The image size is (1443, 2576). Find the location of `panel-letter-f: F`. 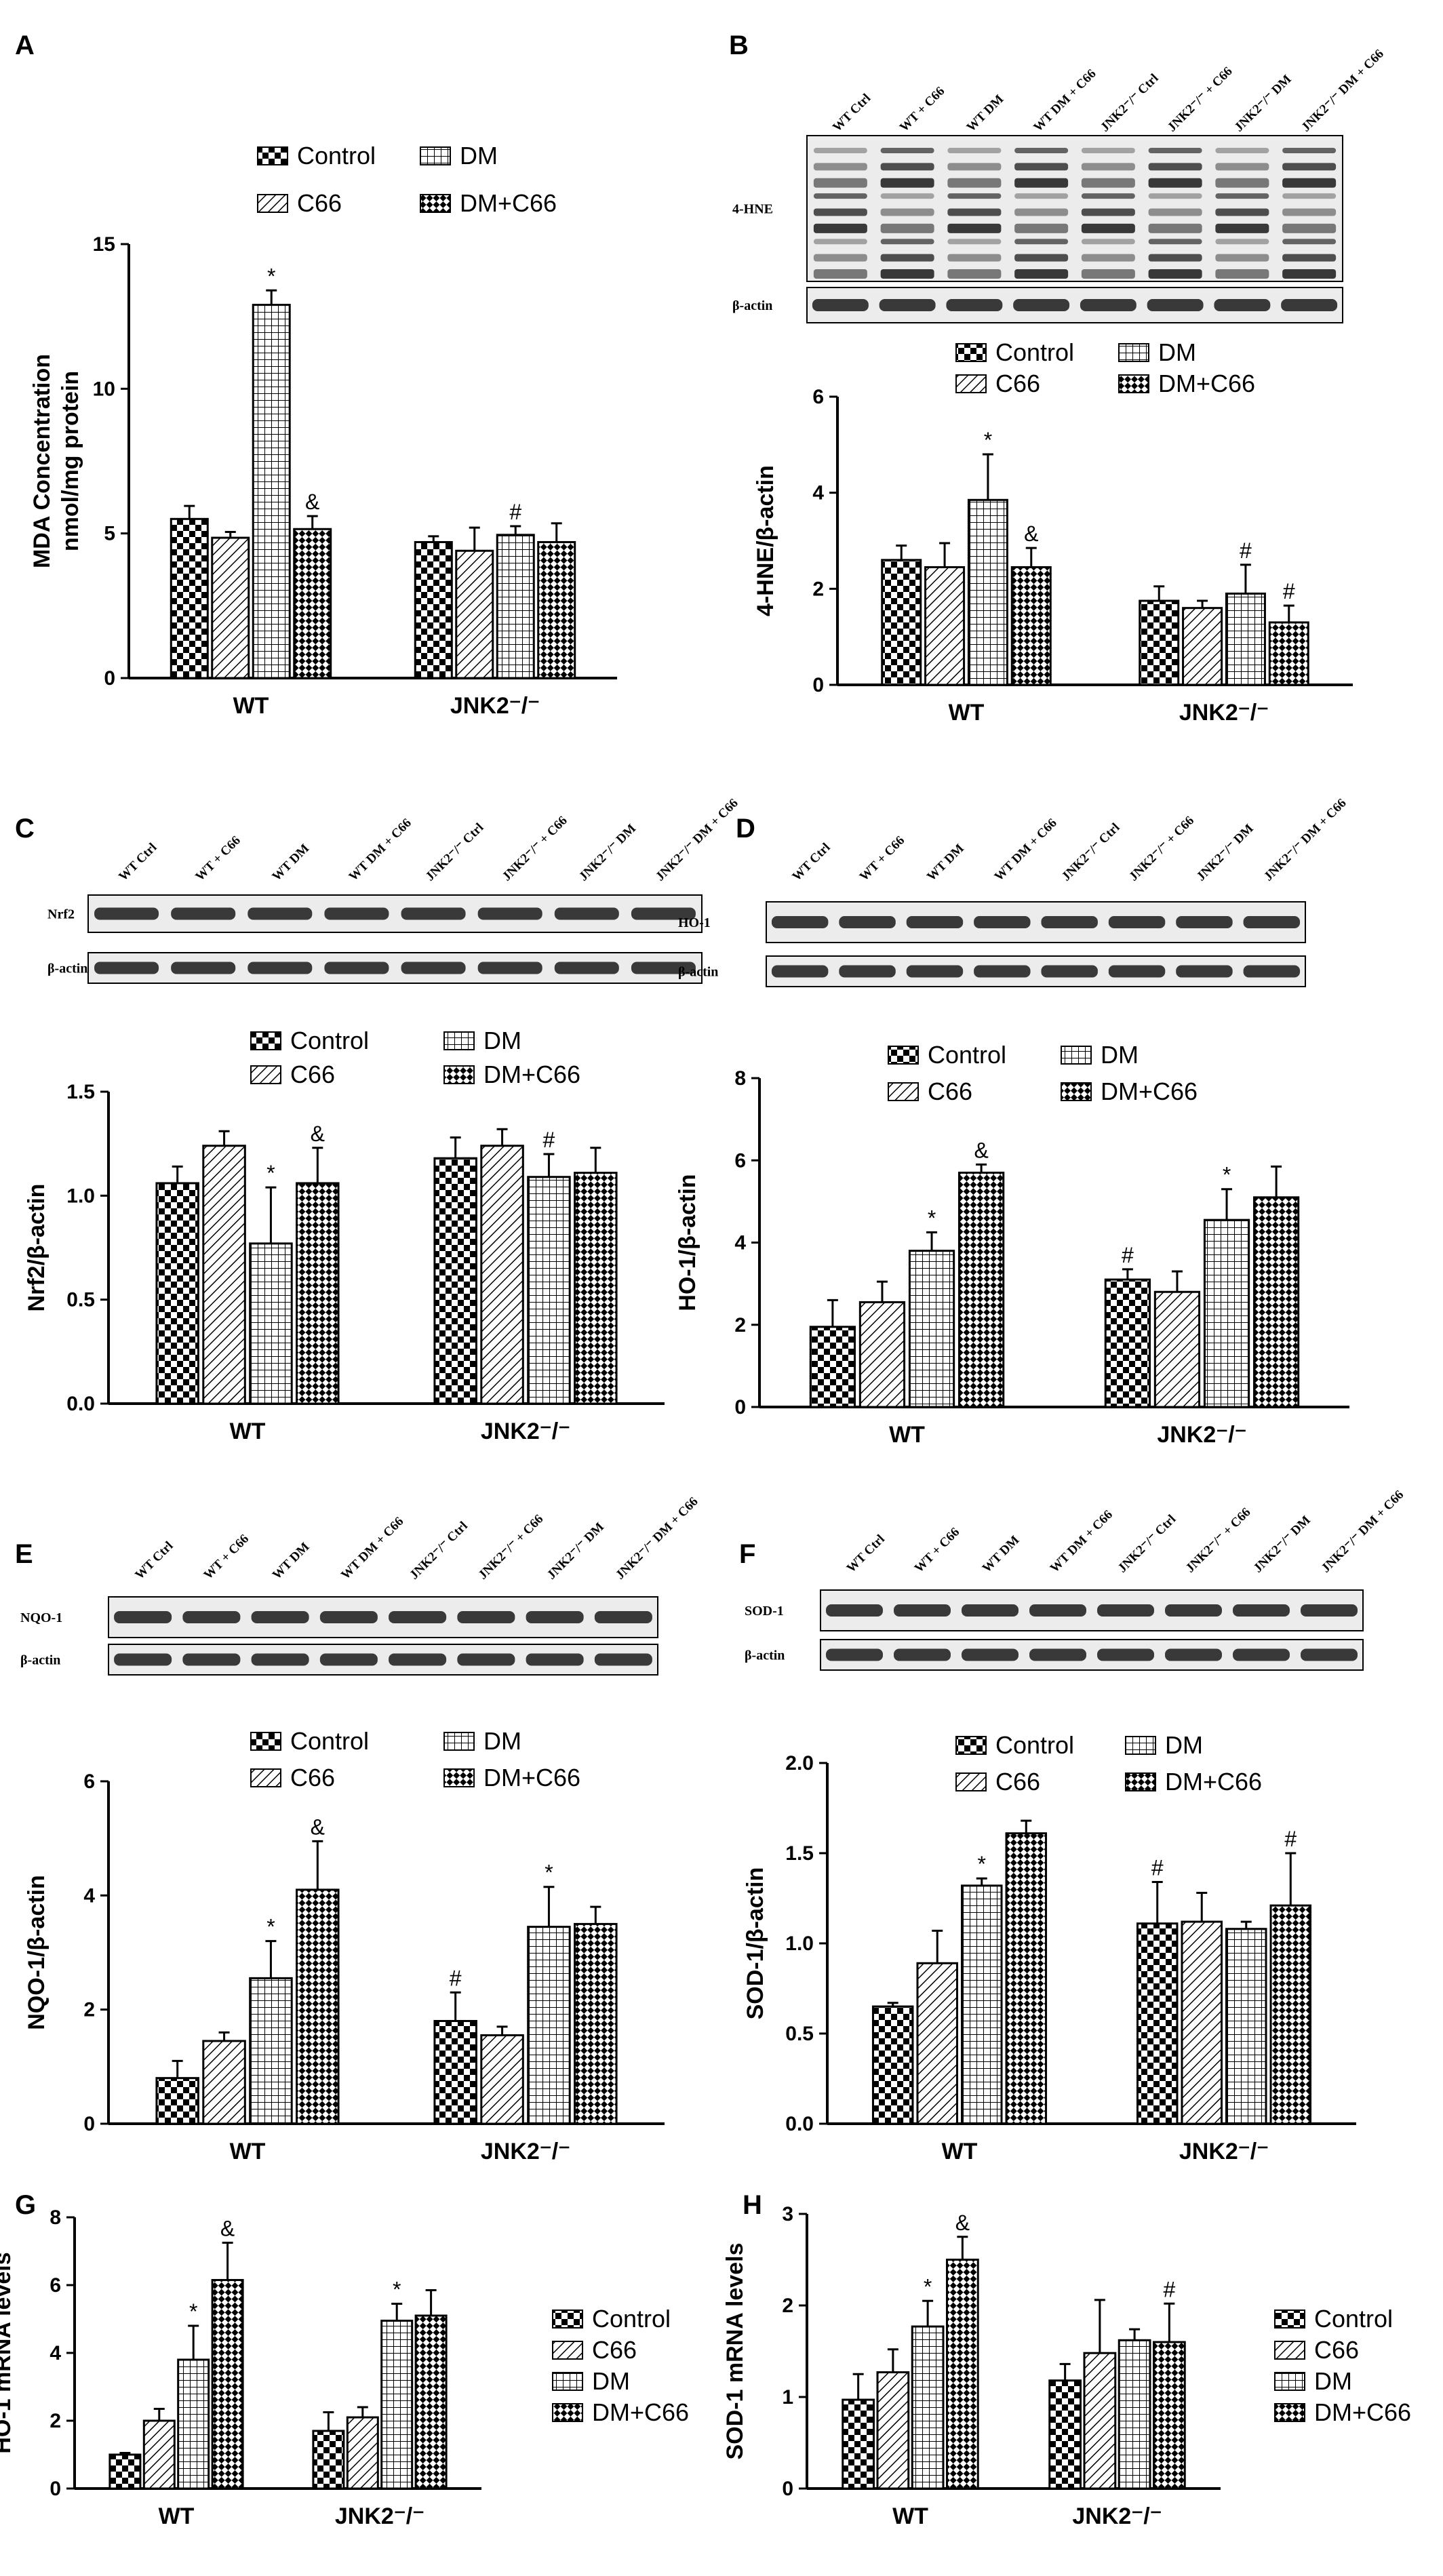

panel-letter-f: F is located at coordinates (747, 1554).